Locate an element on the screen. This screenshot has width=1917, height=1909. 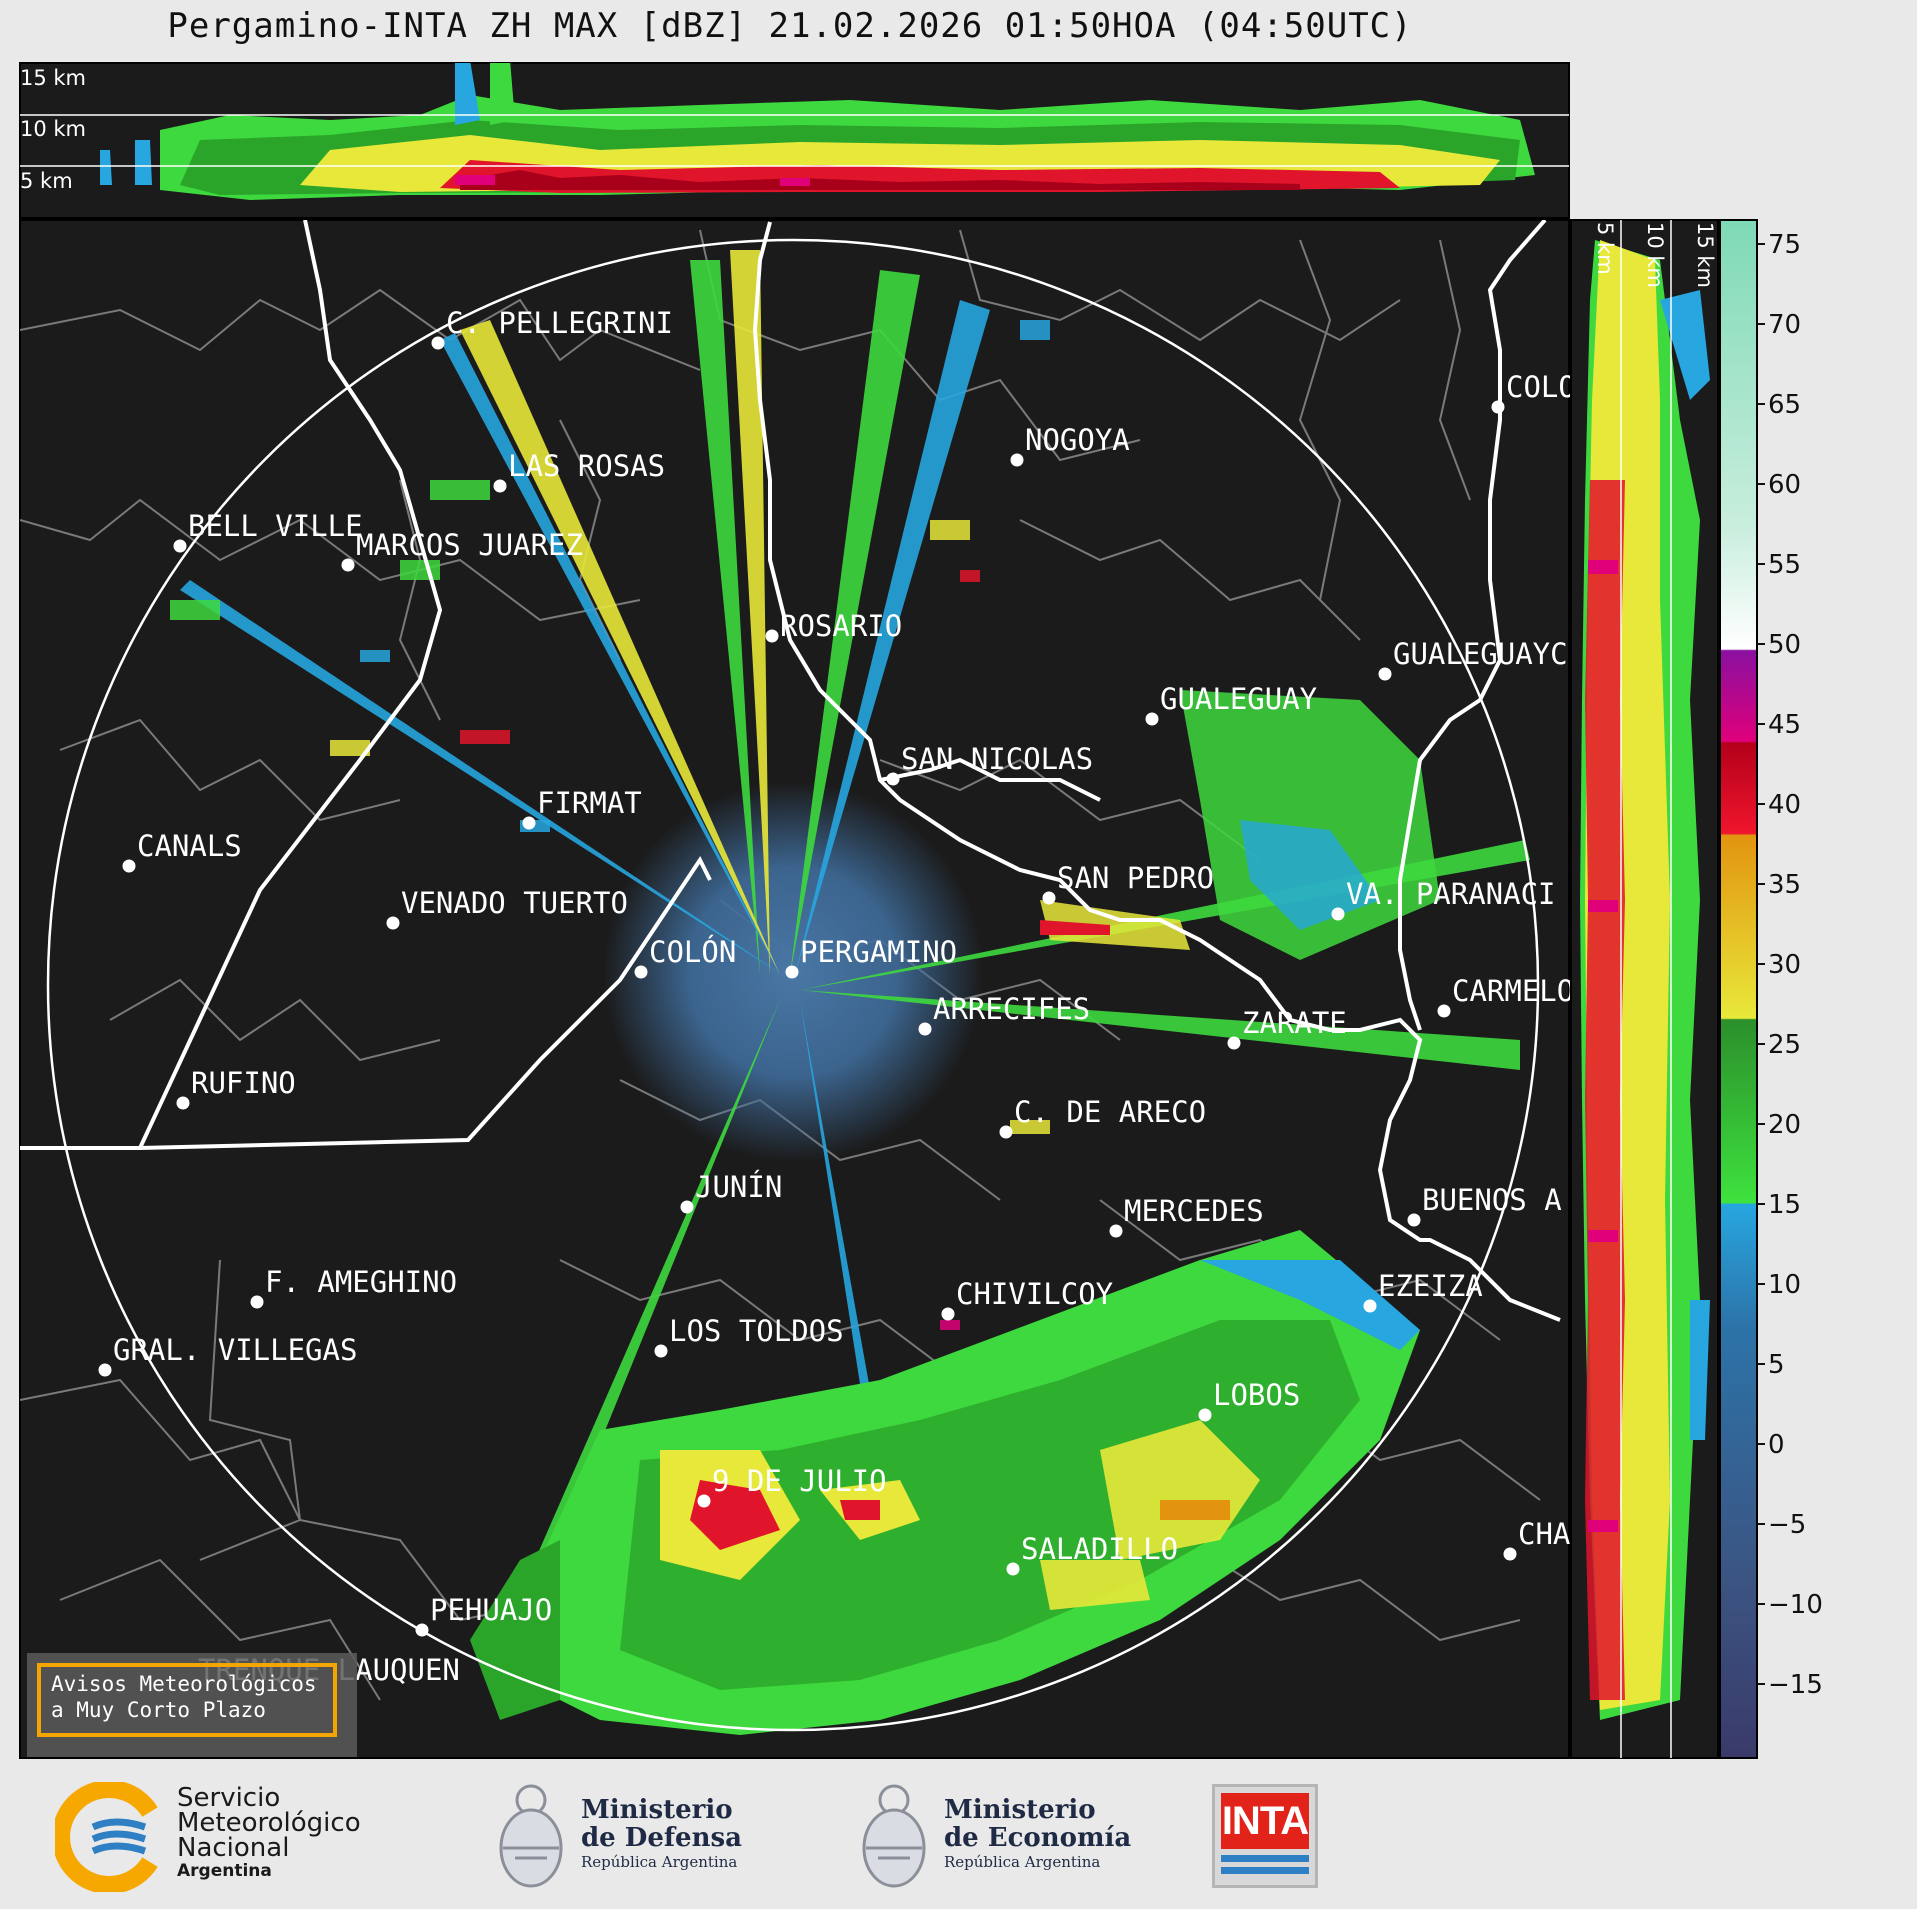
city-f-ameghino: F. AMEGHINO is located at coordinates (353, 1287).